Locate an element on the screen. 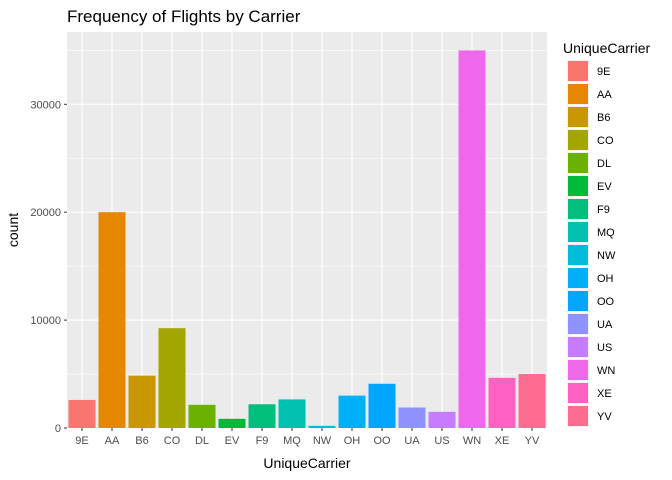 This screenshot has height=480, width=672. x-tick-label: OH is located at coordinates (352, 441).